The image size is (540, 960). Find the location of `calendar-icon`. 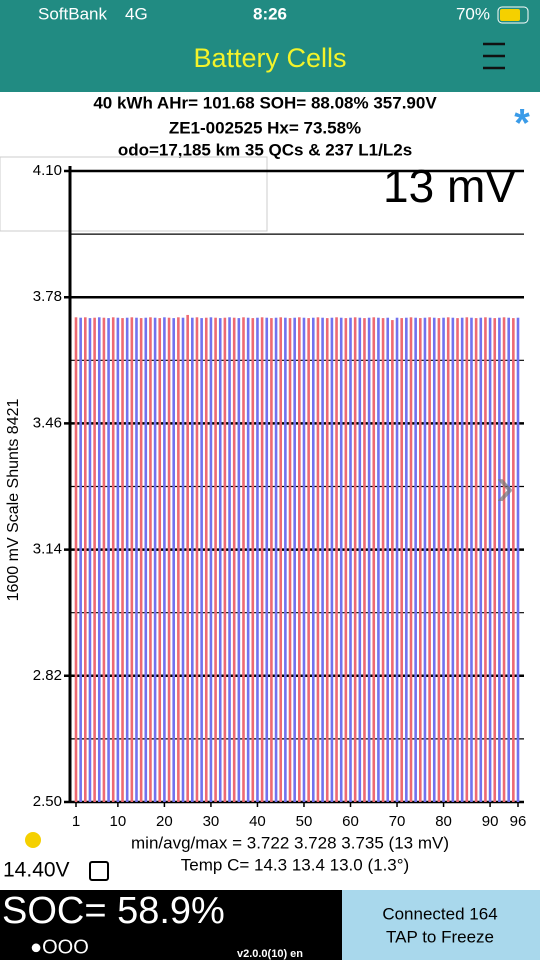

calendar-icon is located at coordinates (99, 871).